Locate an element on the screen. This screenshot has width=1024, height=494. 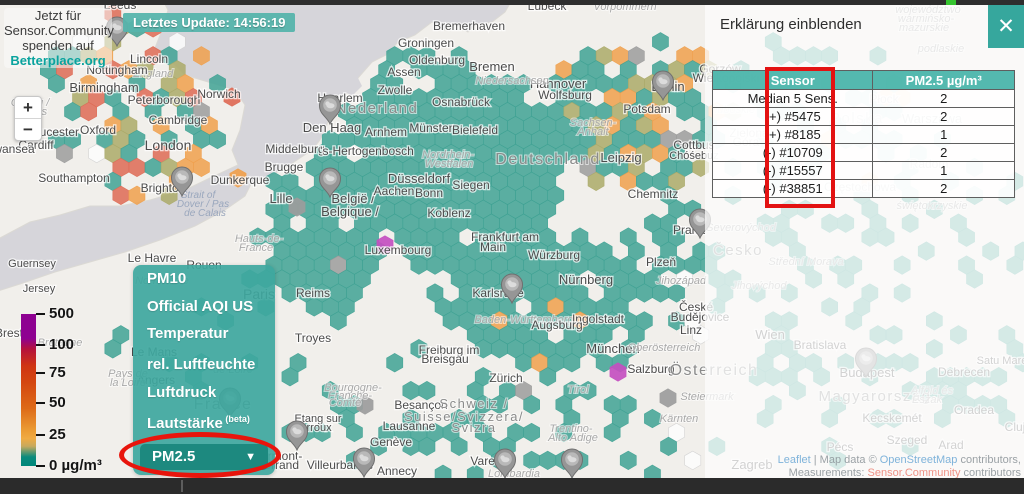
close-icon: ✕ is located at coordinates (1006, 26).